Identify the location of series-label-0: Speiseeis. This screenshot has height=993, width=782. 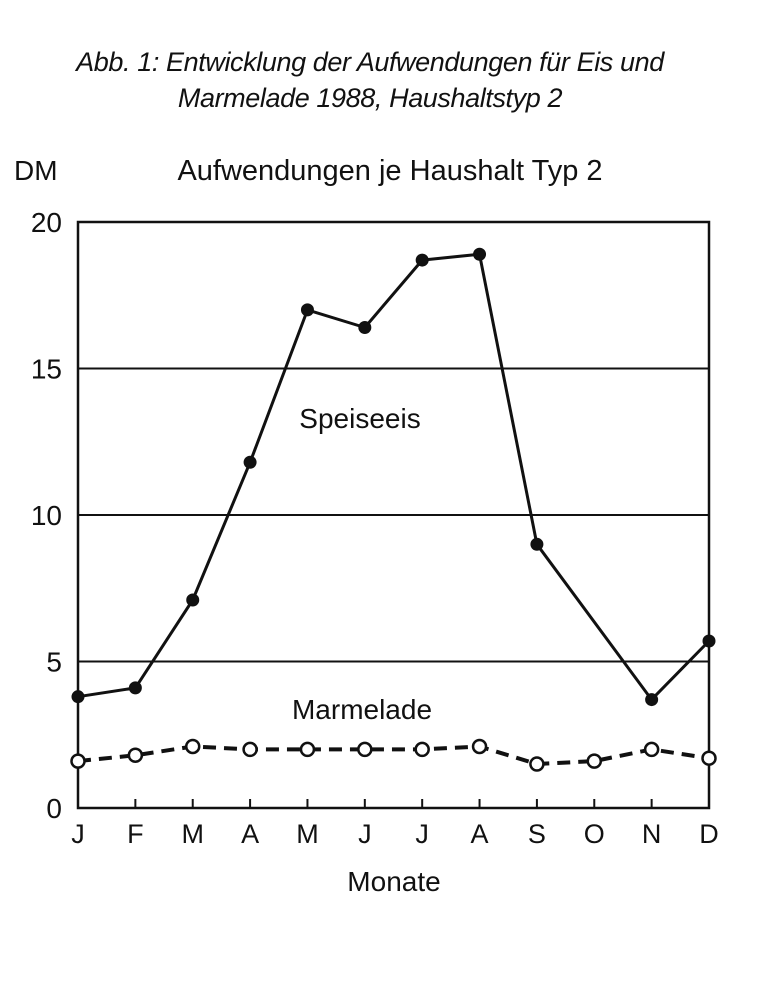
(359, 418).